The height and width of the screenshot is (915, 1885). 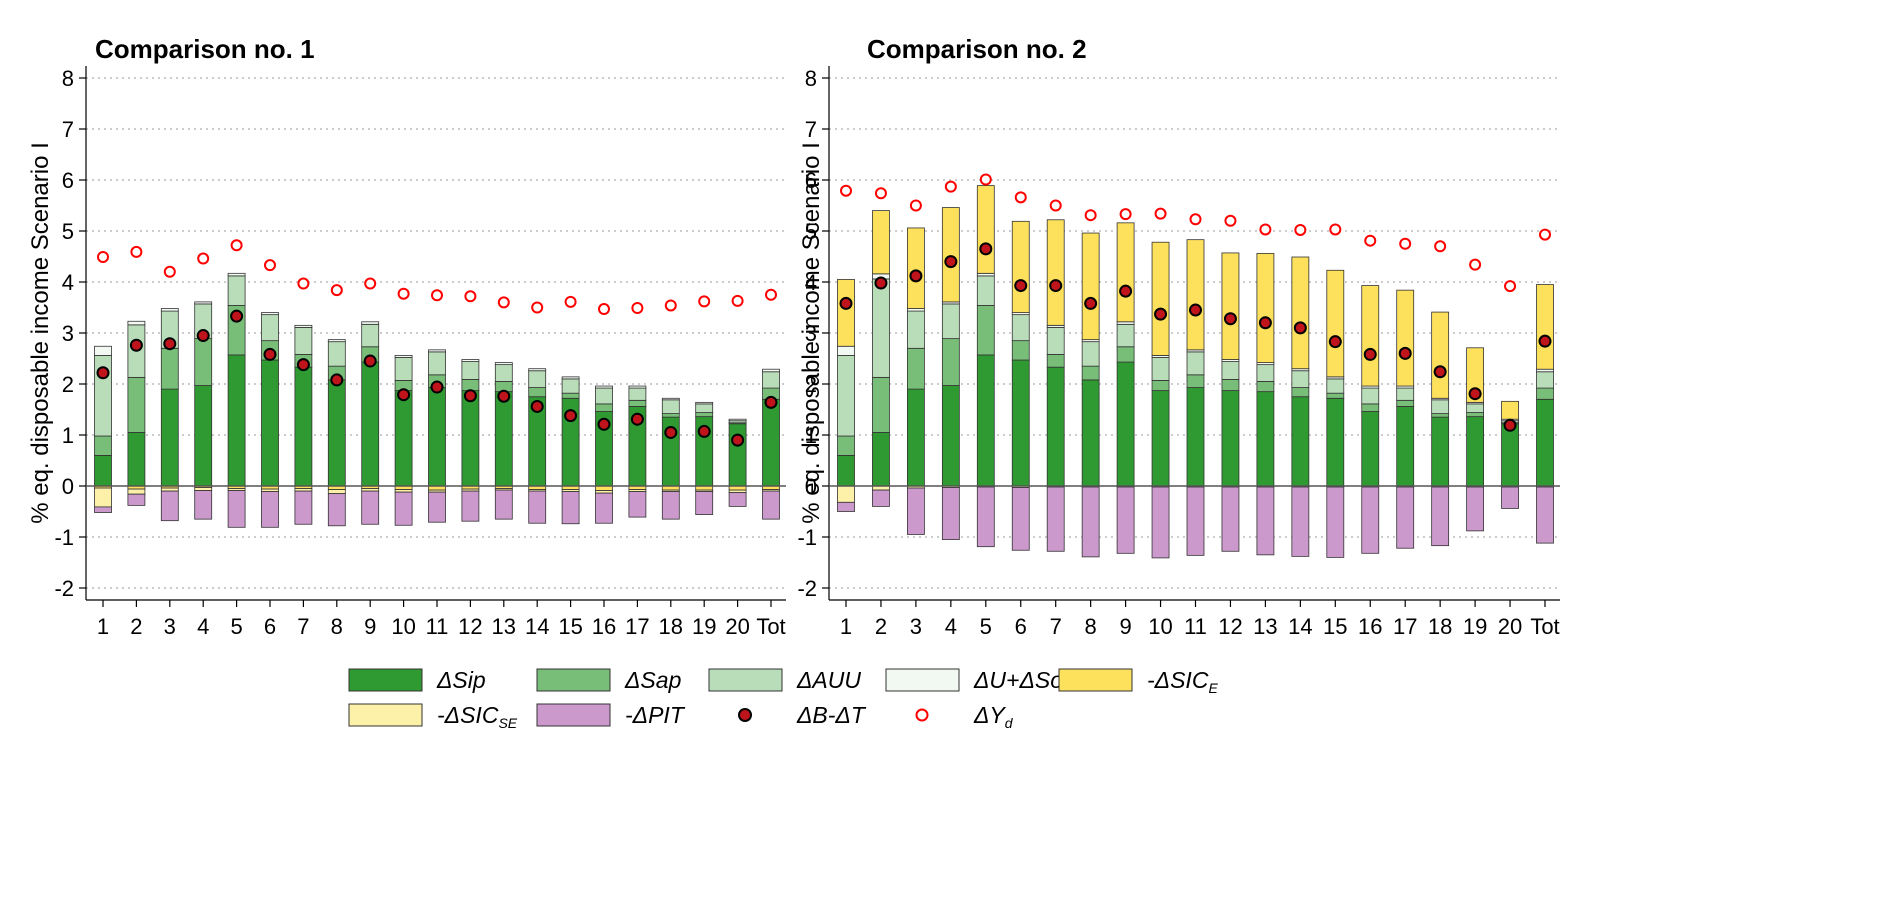 I want to click on x-tick-label: 16, so click(x=1370, y=626).